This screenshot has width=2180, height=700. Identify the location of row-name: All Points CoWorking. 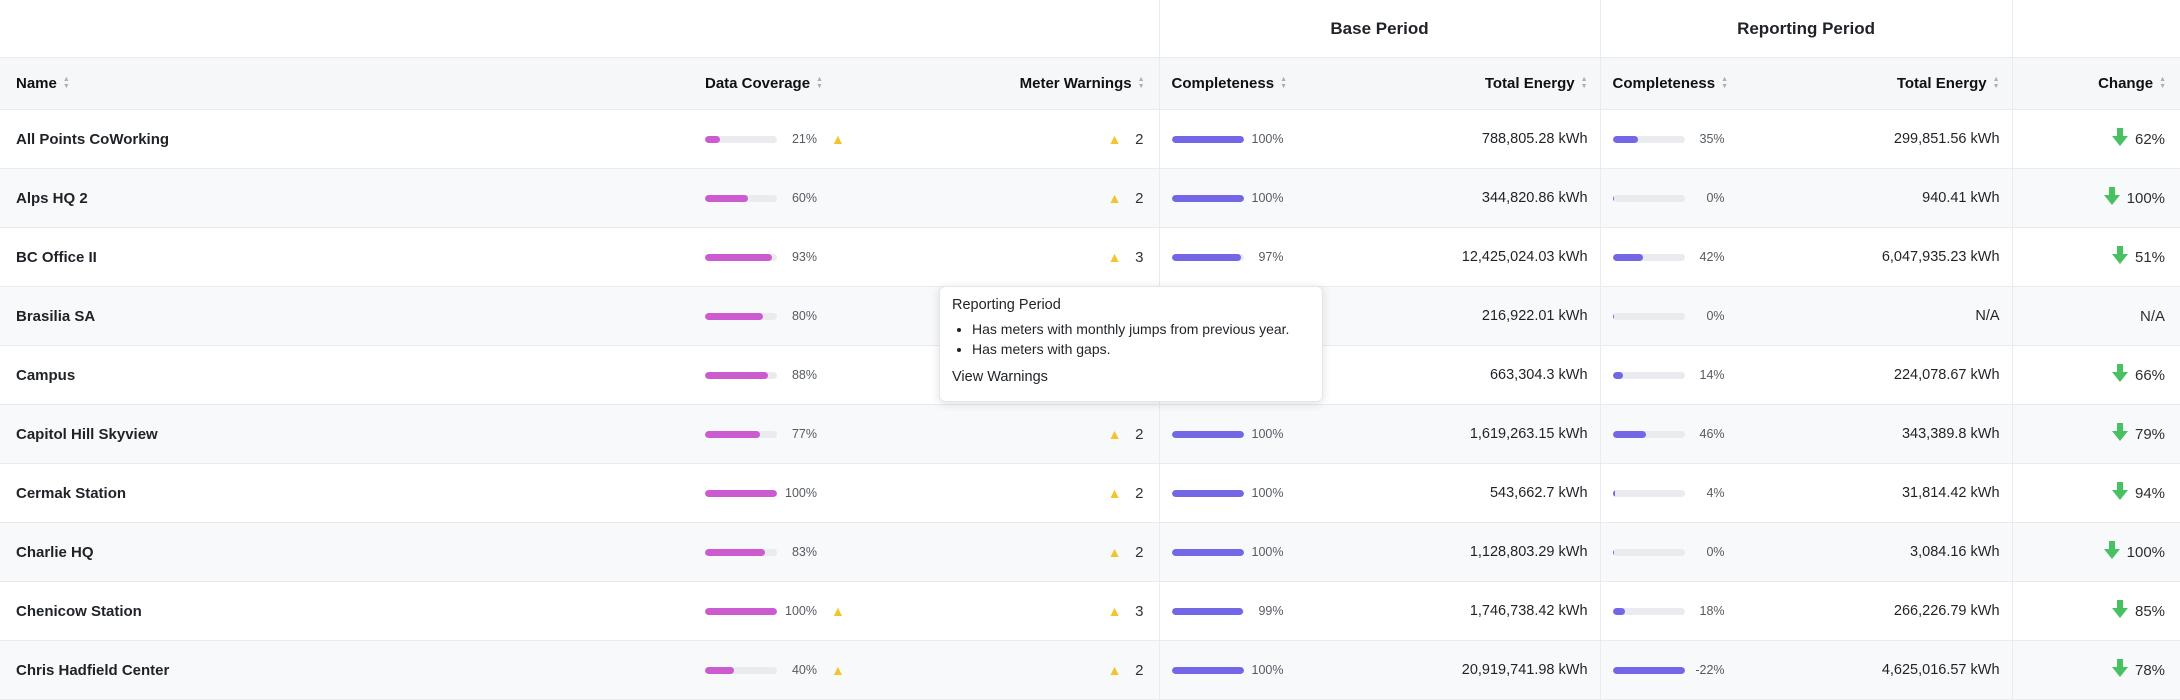
(345, 139).